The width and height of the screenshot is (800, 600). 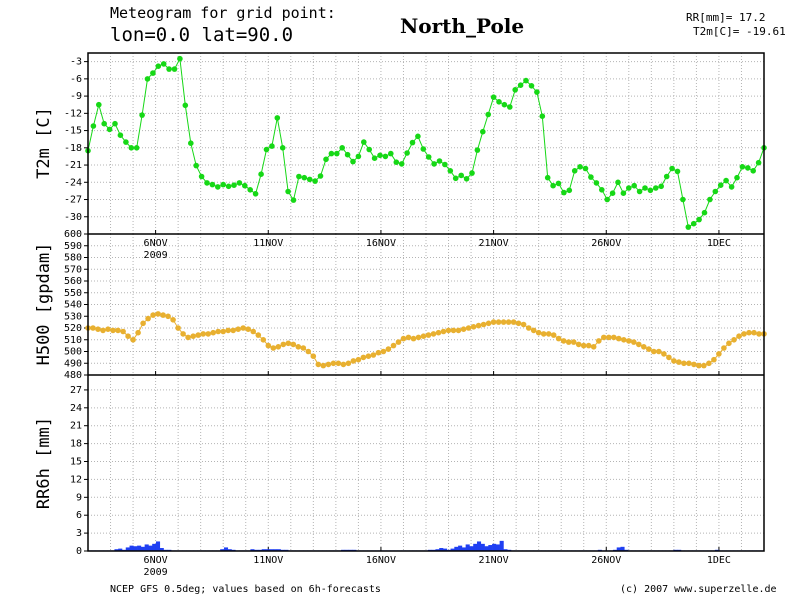 What do you see at coordinates (223, 13) in the screenshot?
I see `meteogram-heading: Meteogram for grid point:` at bounding box center [223, 13].